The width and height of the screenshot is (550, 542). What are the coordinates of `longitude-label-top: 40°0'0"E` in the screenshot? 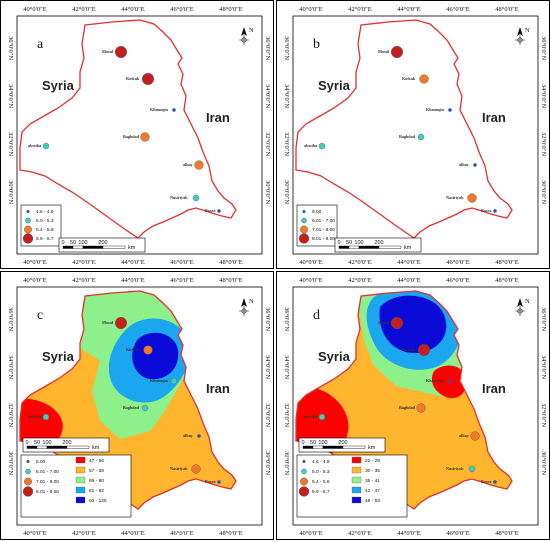 It's located at (34, 280).